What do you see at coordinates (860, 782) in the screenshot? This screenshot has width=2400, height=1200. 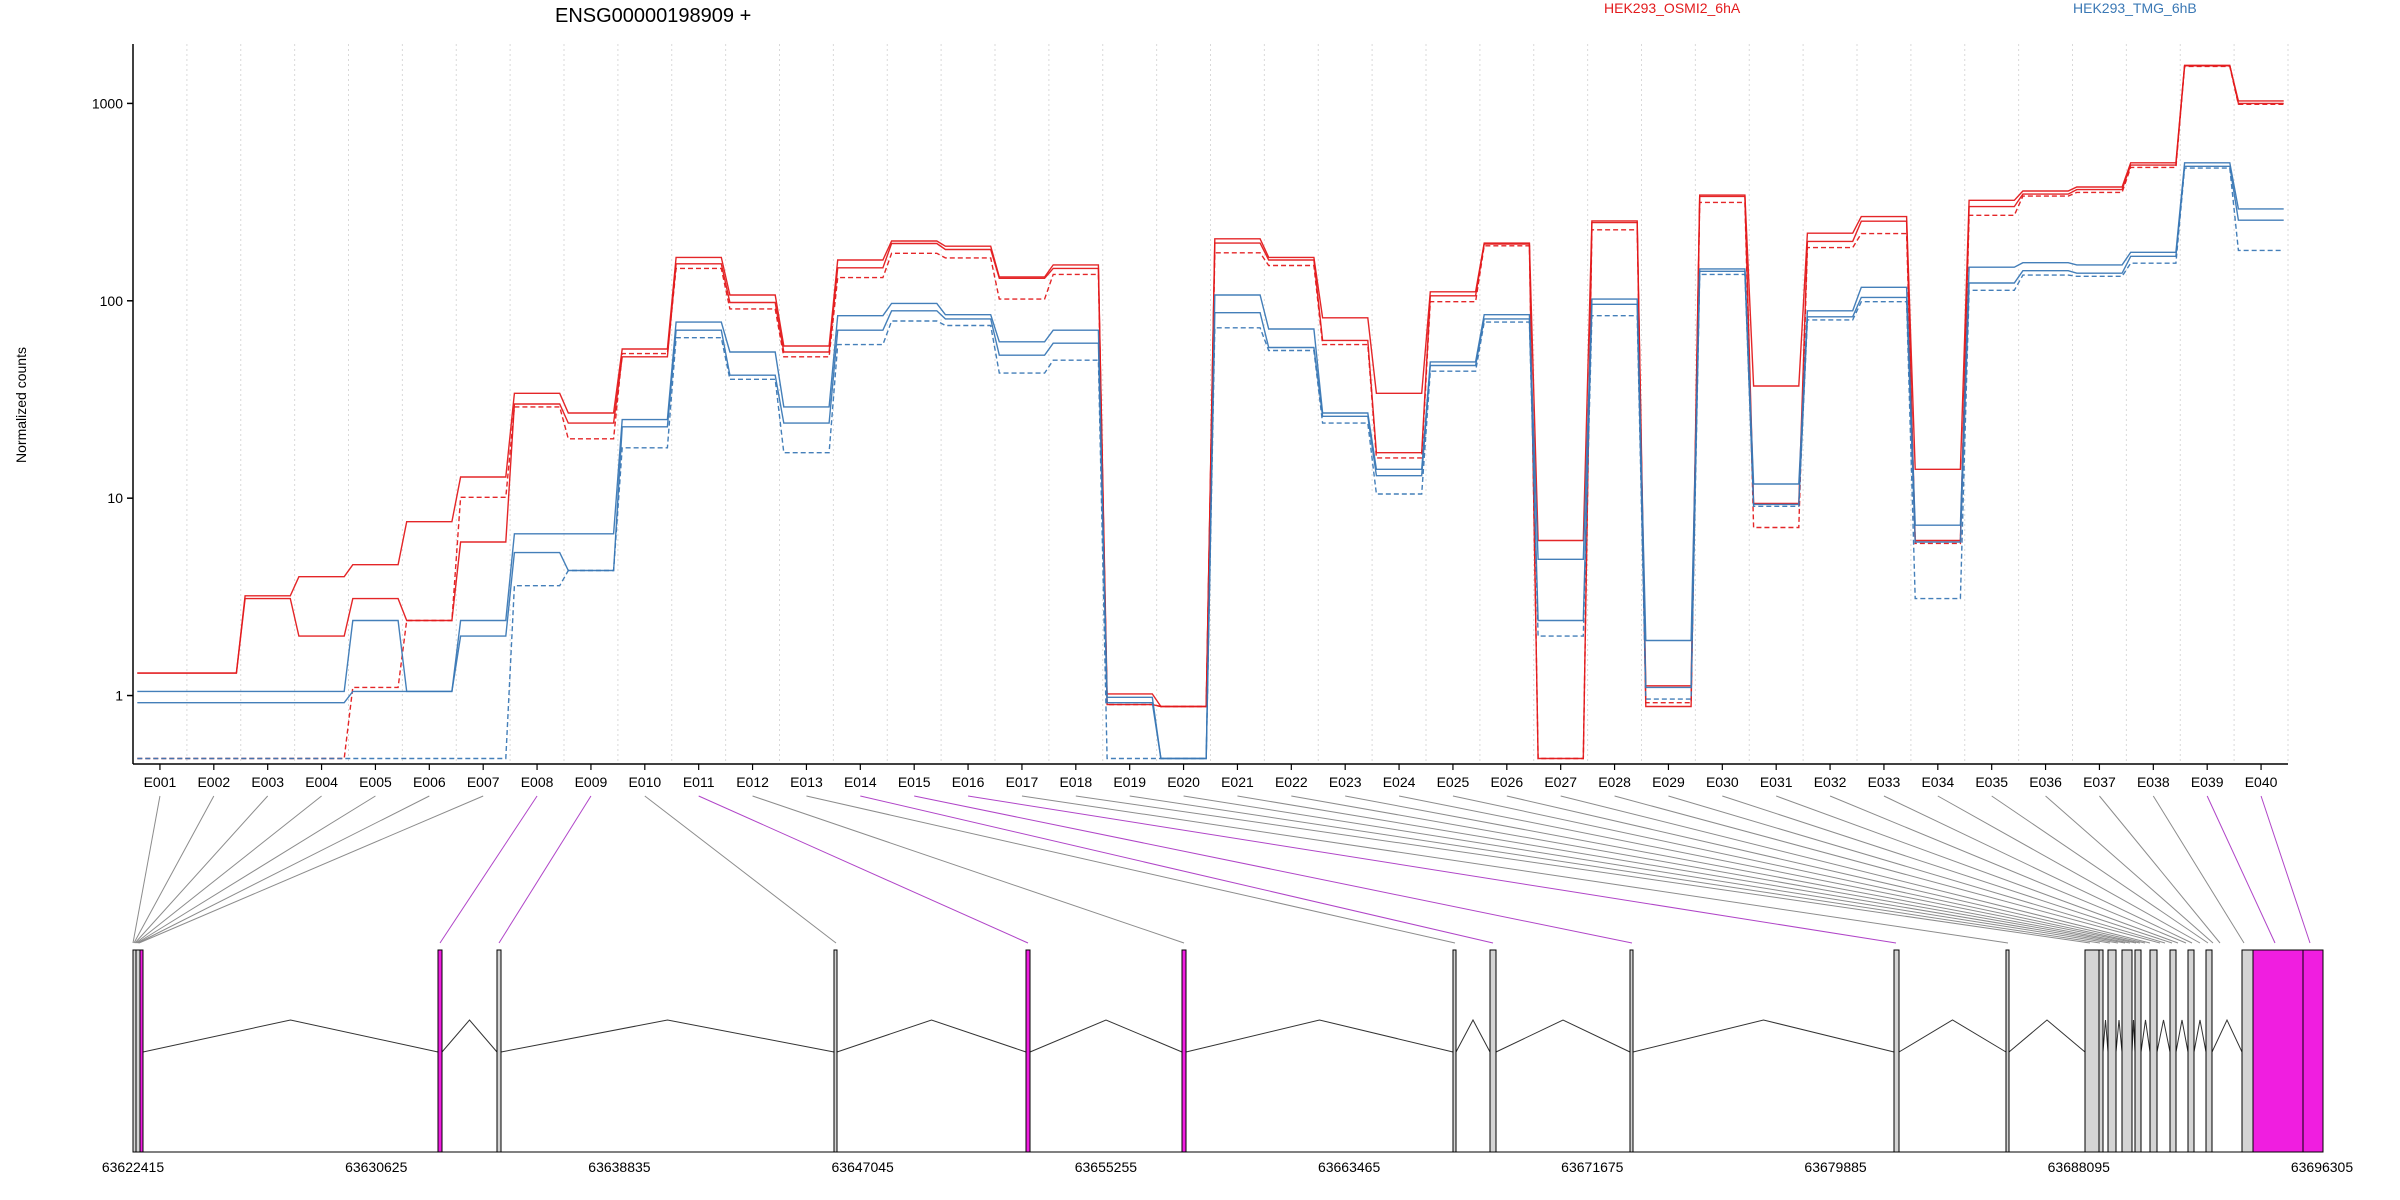 I see `x-tick-label: E014` at bounding box center [860, 782].